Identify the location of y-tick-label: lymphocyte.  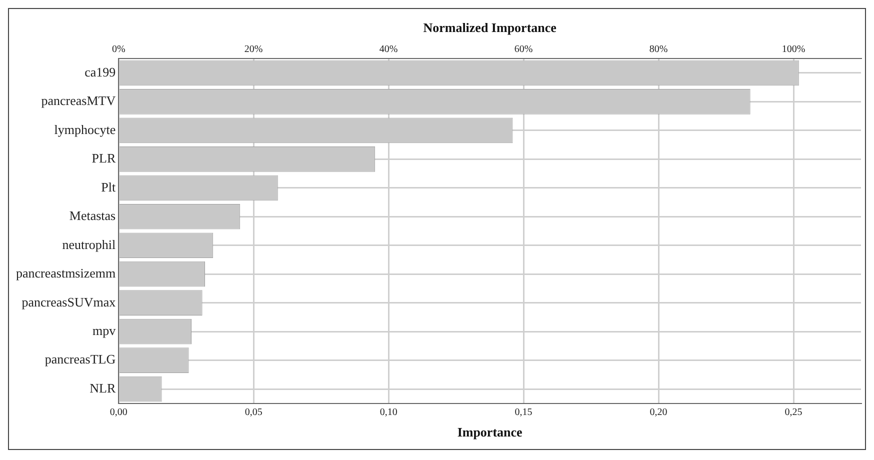
(85, 129).